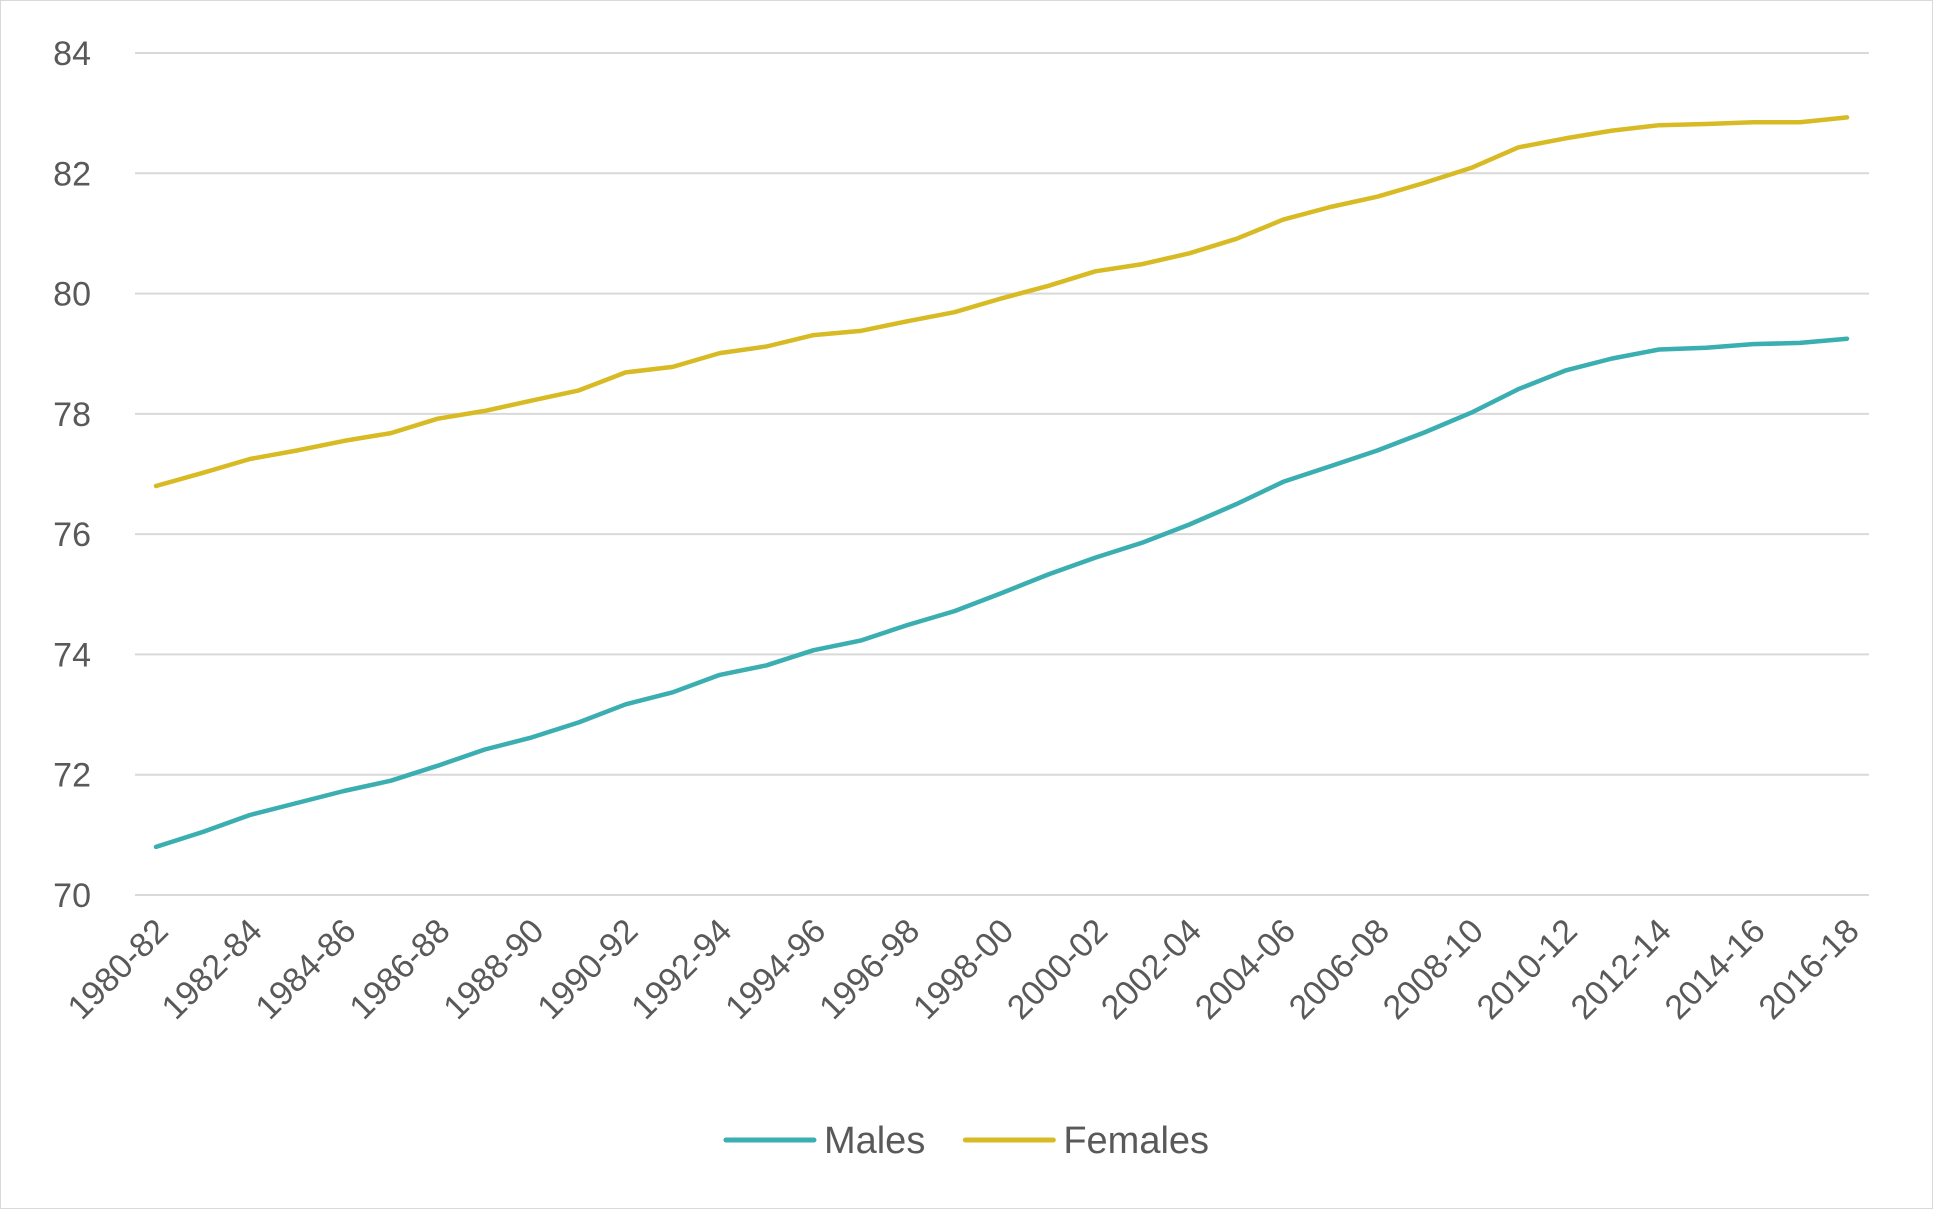 This screenshot has height=1210, width=1933. What do you see at coordinates (874, 1141) in the screenshot?
I see `legend-label-males: Males` at bounding box center [874, 1141].